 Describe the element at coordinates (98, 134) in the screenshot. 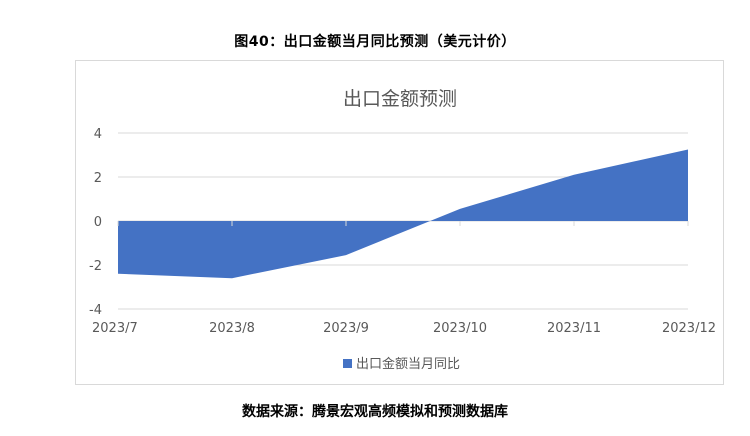

I see `y-tick-label: 4` at that location.